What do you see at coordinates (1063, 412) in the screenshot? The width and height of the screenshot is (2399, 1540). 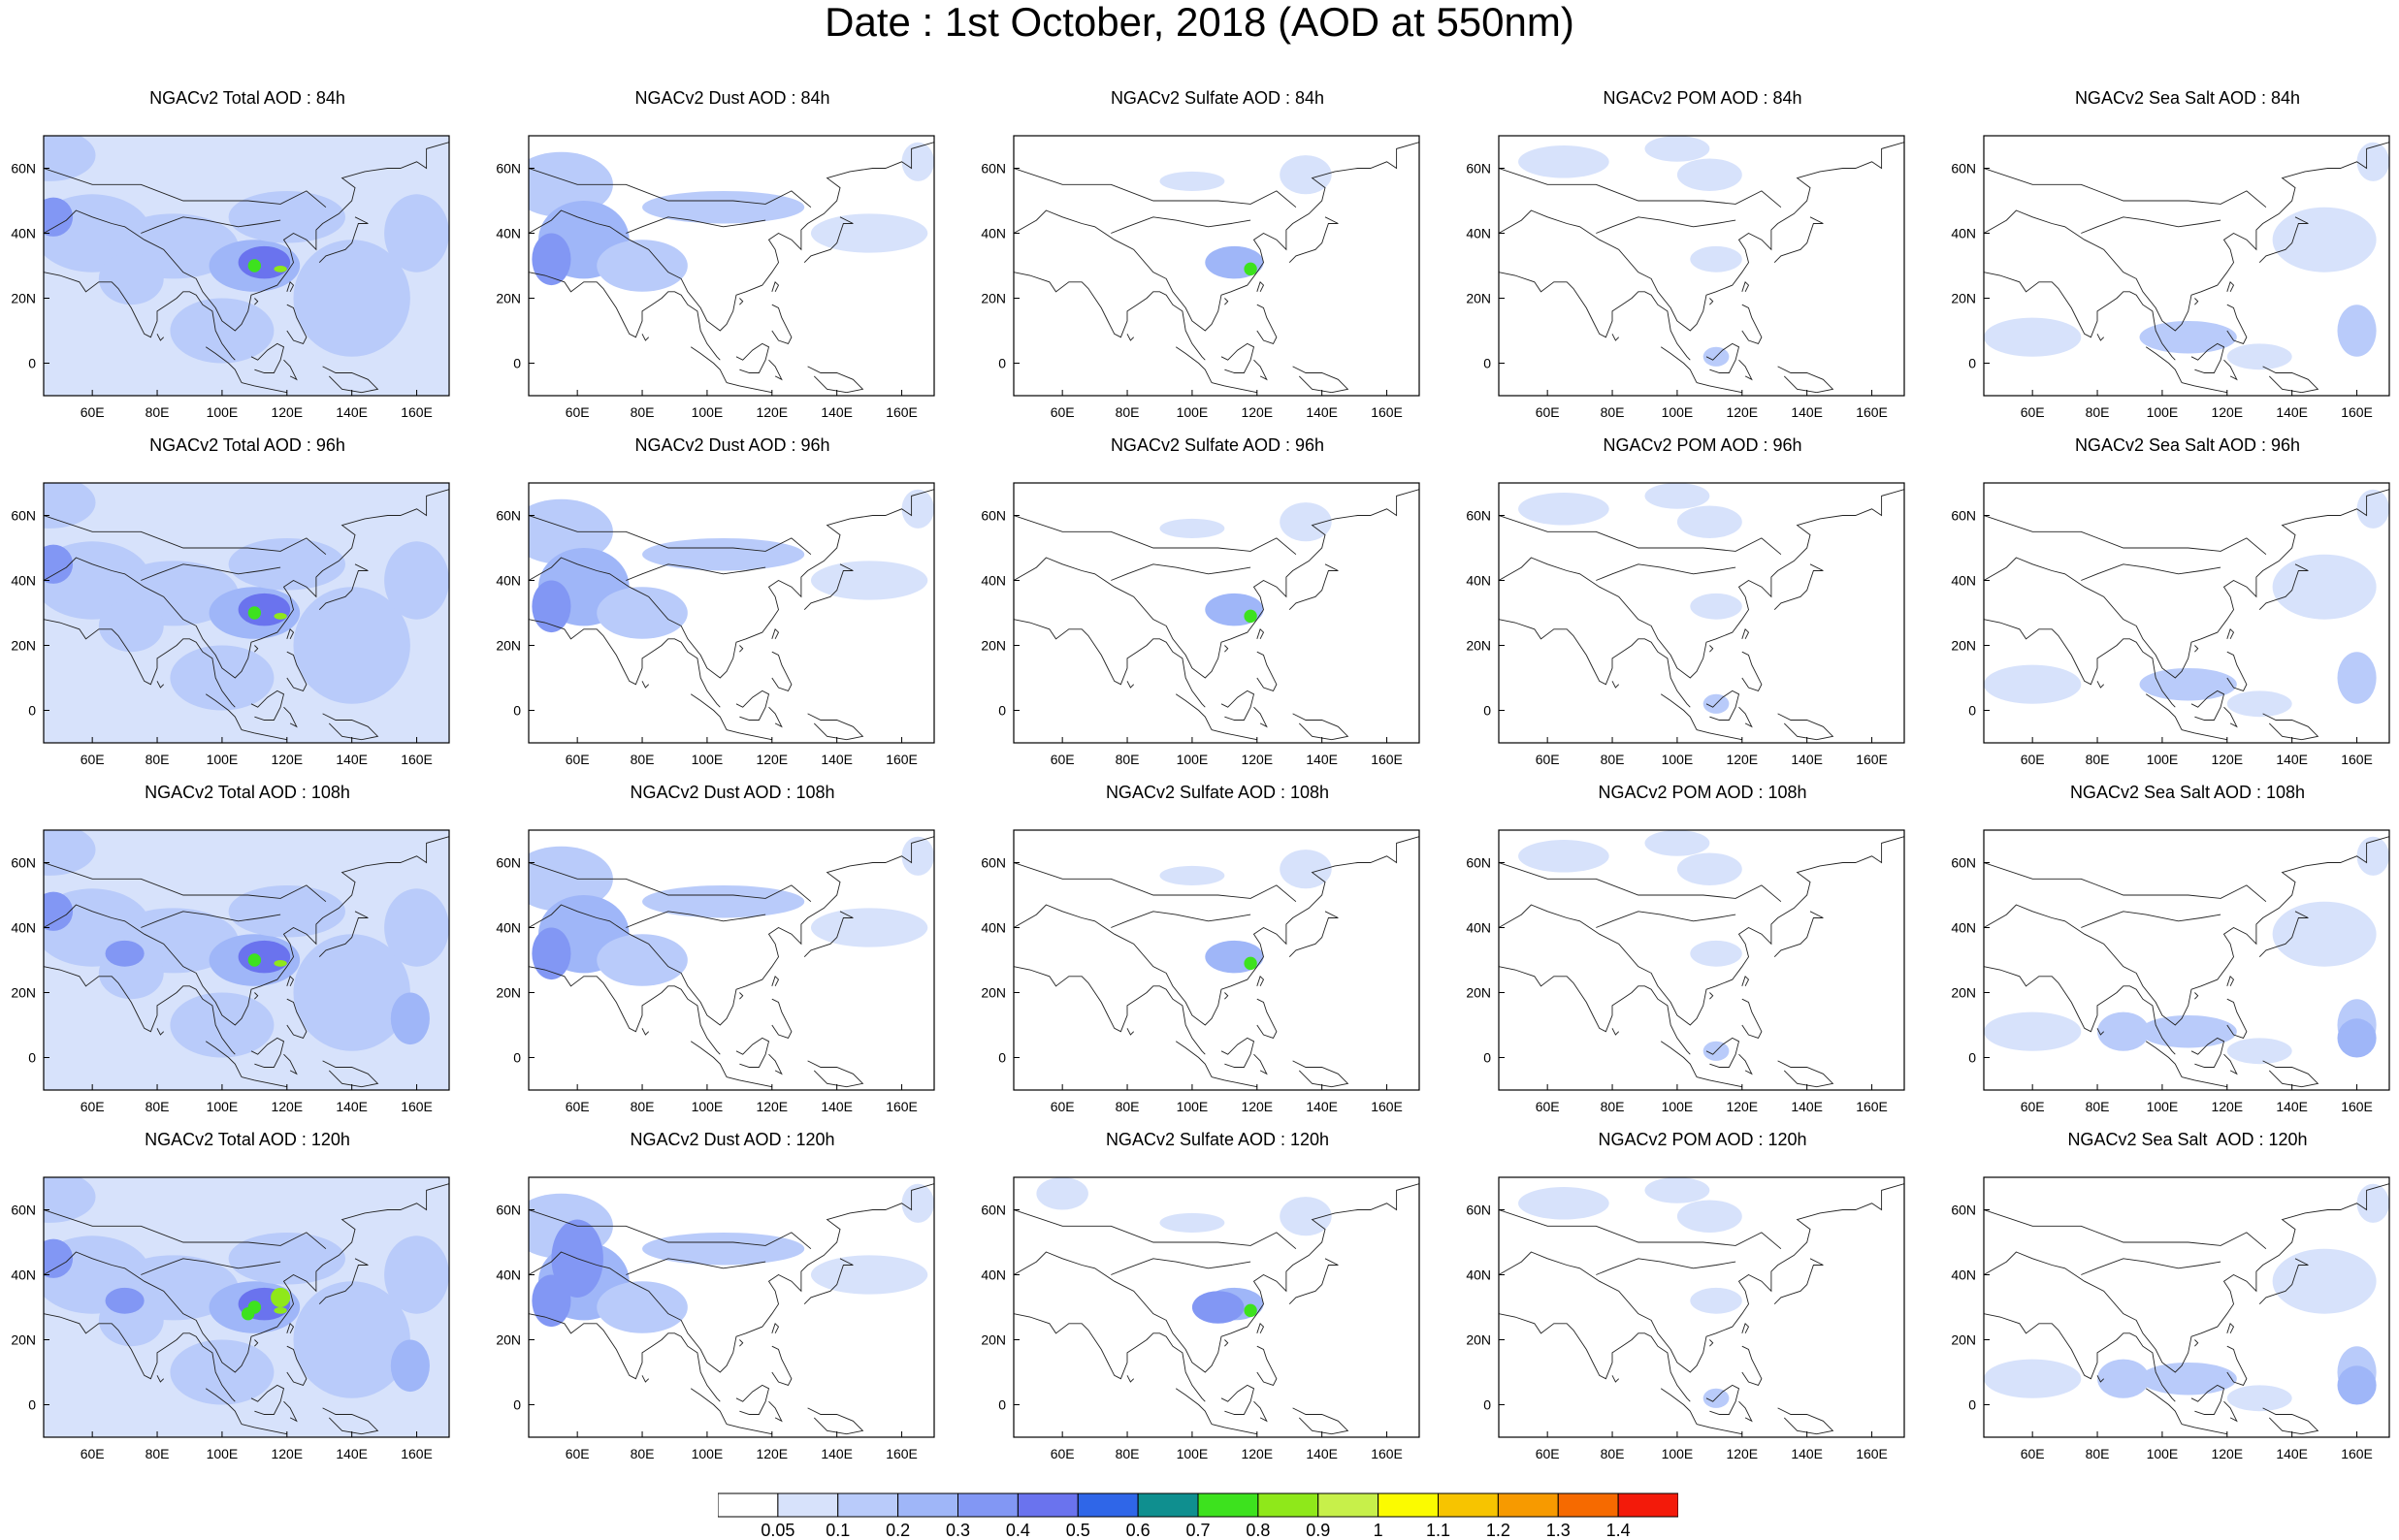 I see `x-tick-label: 60E` at bounding box center [1063, 412].